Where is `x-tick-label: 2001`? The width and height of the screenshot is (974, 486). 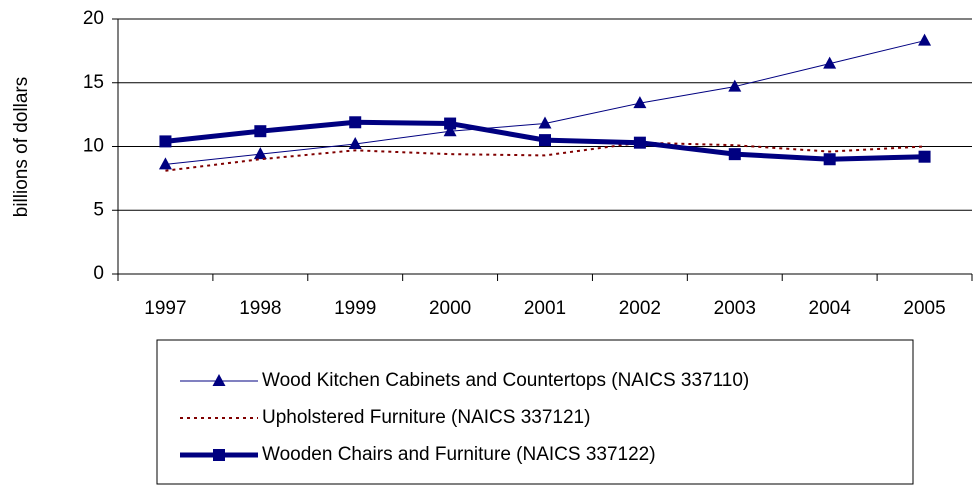
x-tick-label: 2001 is located at coordinates (545, 308).